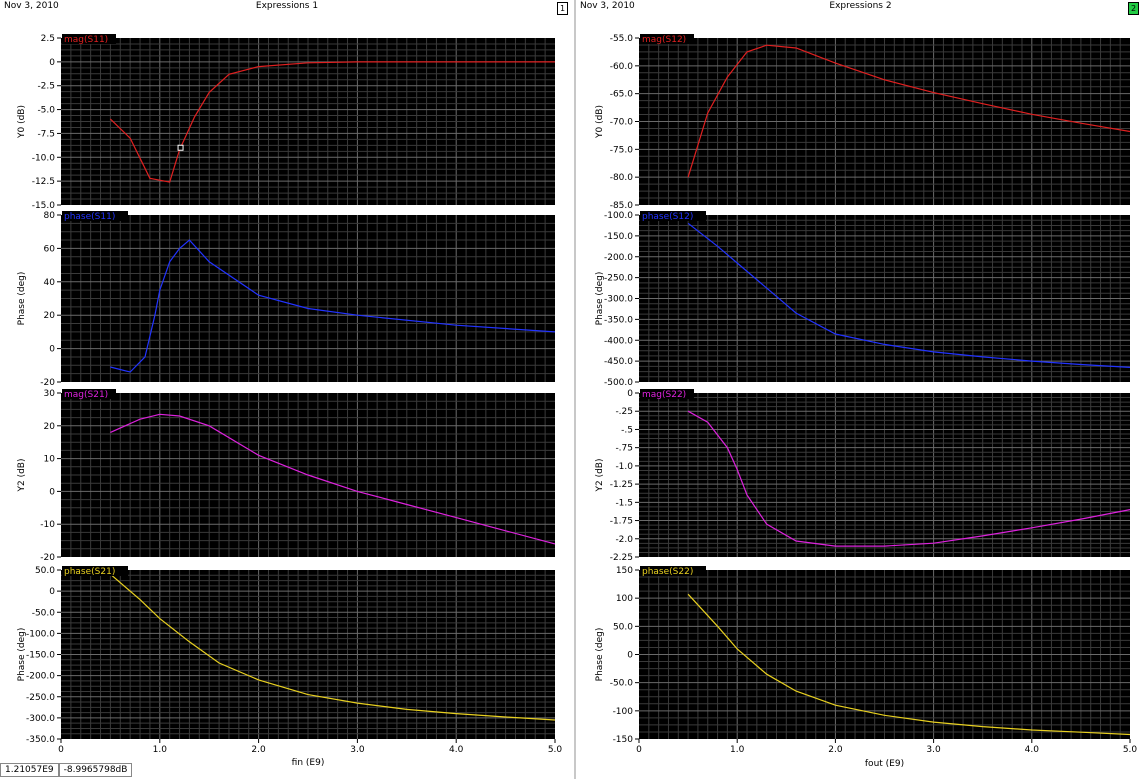 The image size is (1145, 779). I want to click on status-bar: 1.21057E9 -8.9965798dB, so click(66, 770).